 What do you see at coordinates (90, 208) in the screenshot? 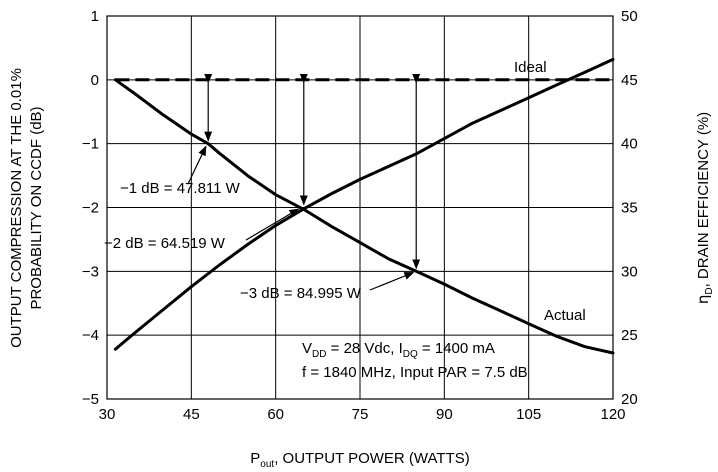
I see `y-left-tick-label: −2` at bounding box center [90, 208].